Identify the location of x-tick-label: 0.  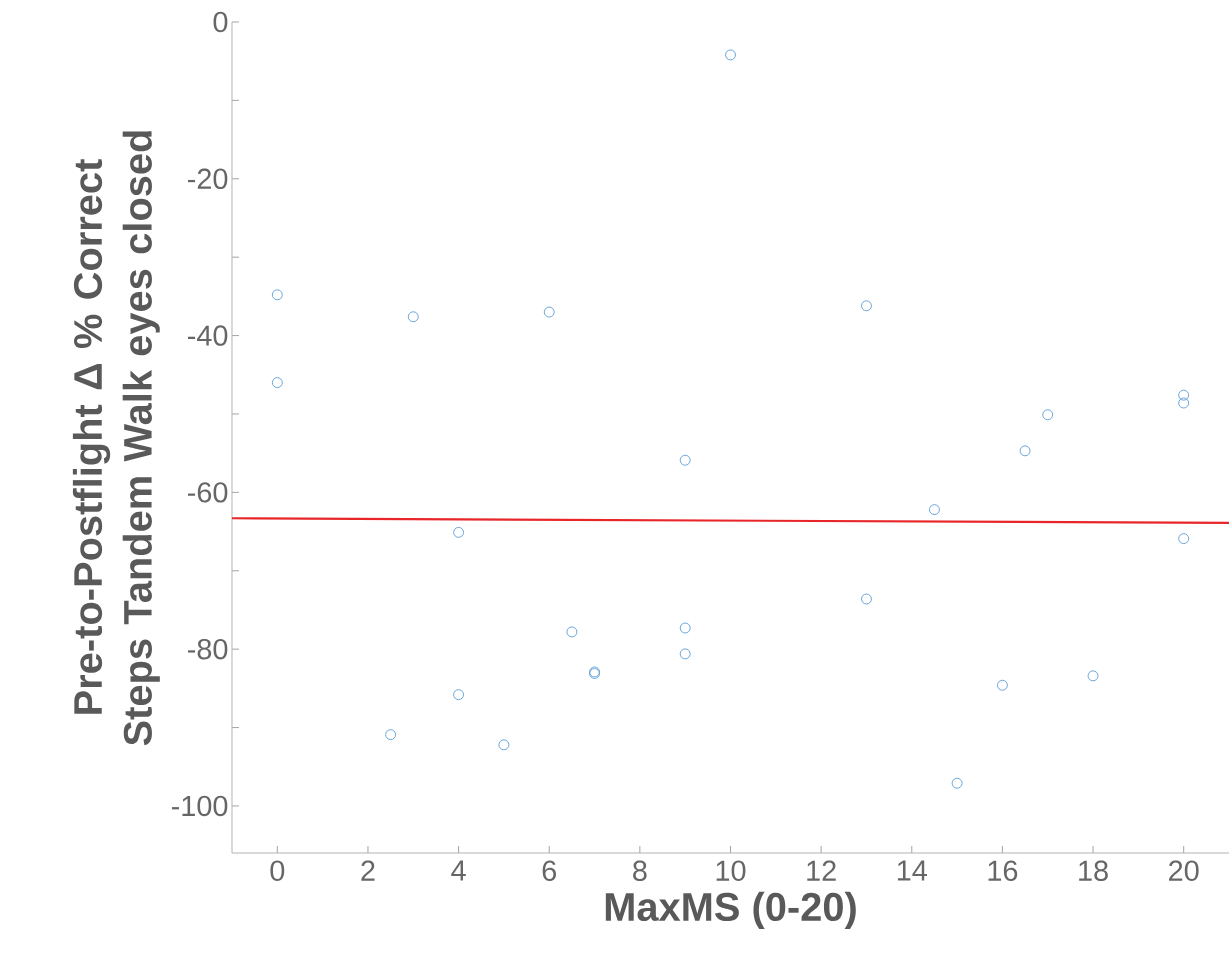
(277, 870).